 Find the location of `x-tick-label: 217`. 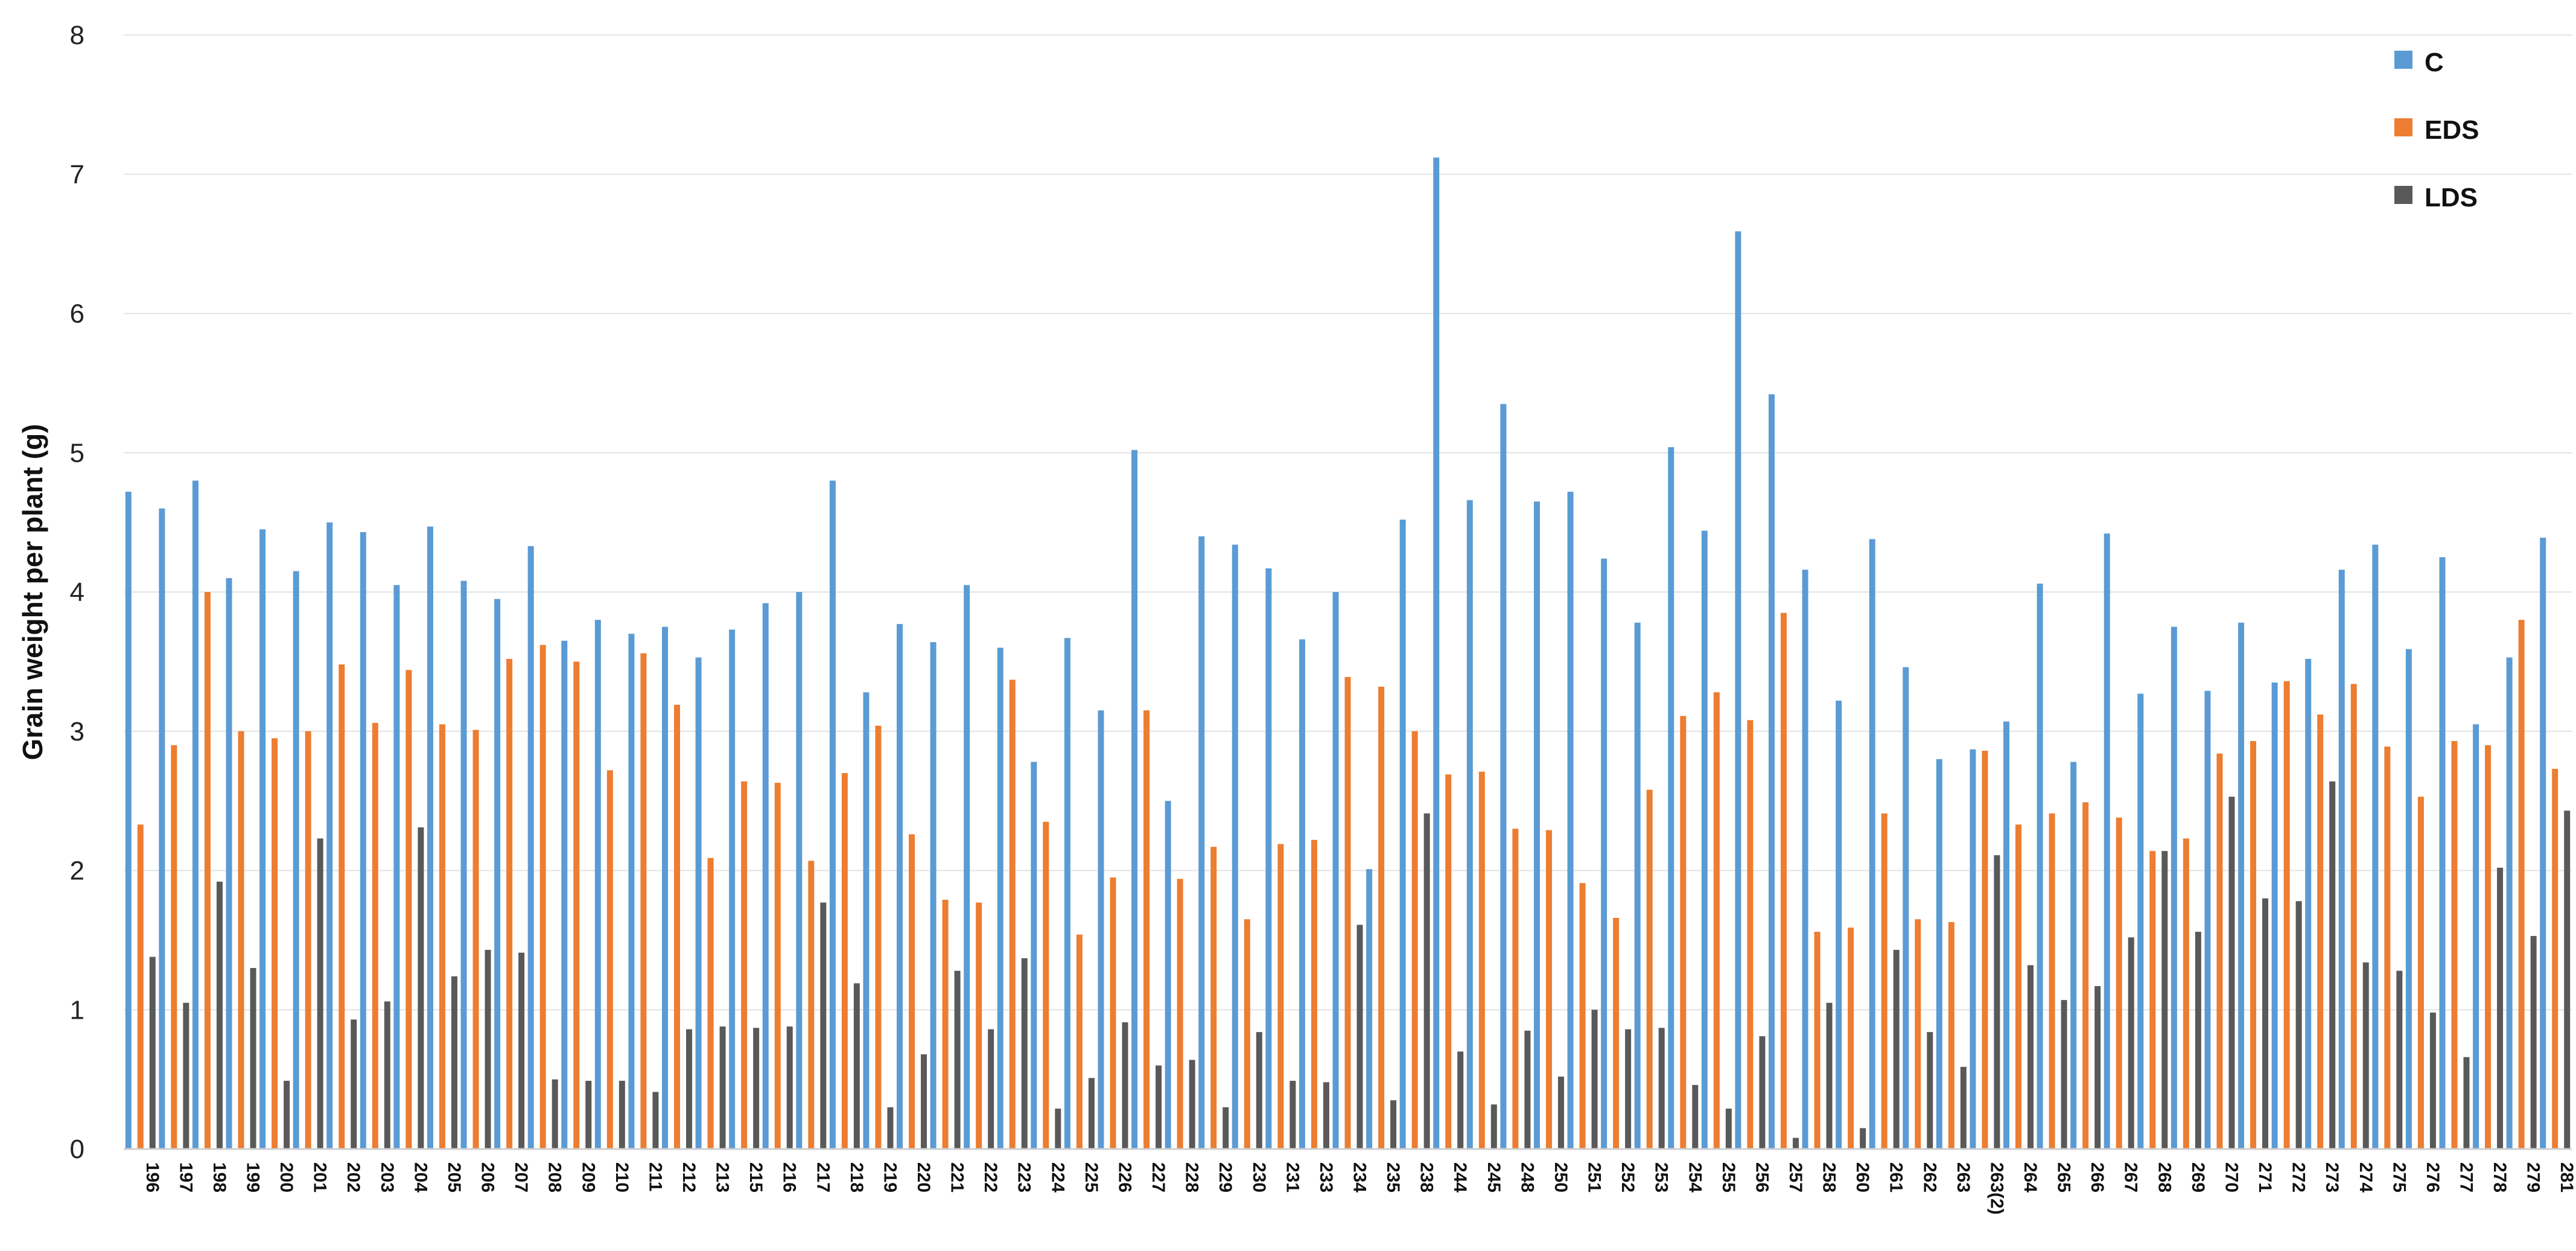

x-tick-label: 217 is located at coordinates (823, 1177).